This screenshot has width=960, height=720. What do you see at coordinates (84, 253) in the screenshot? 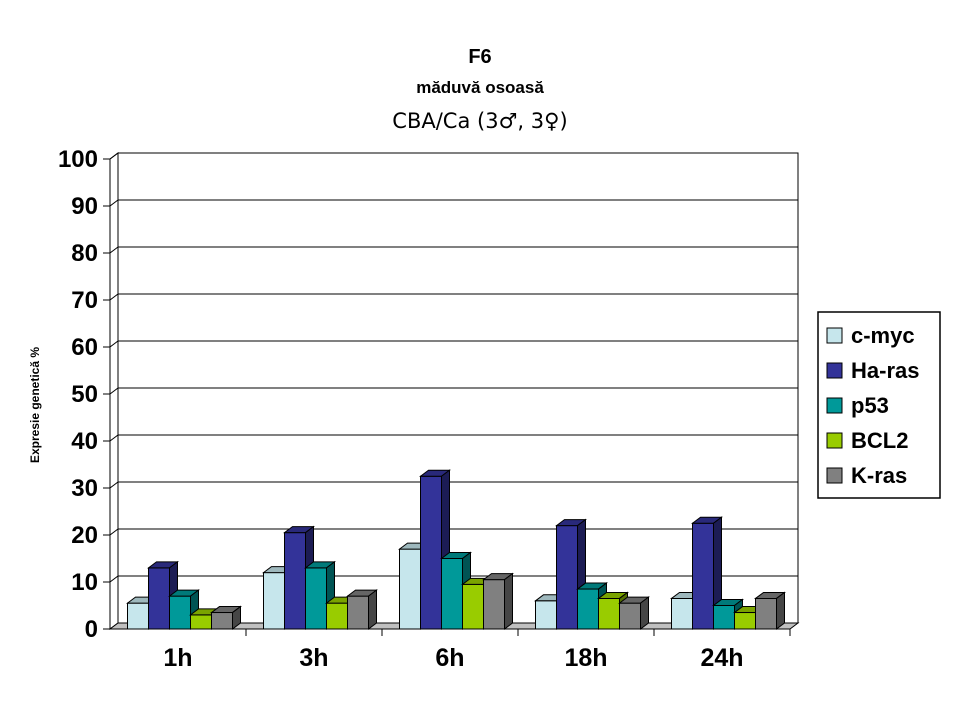
I see `y-tick-label: 80` at bounding box center [84, 253].